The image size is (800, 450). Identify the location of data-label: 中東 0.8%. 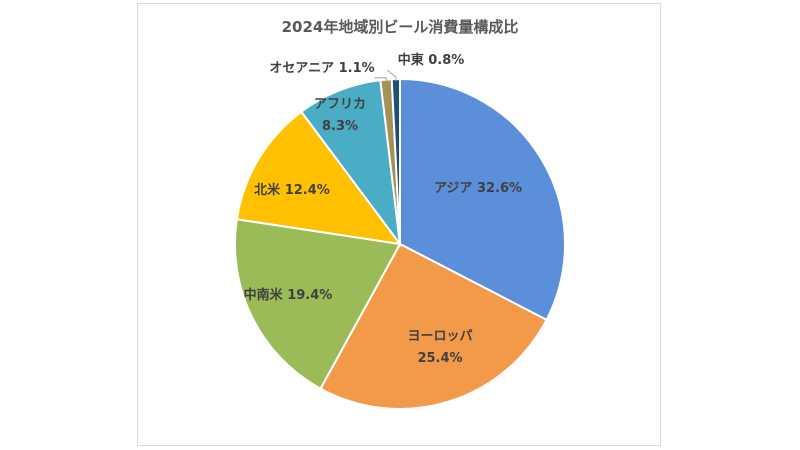
(431, 60).